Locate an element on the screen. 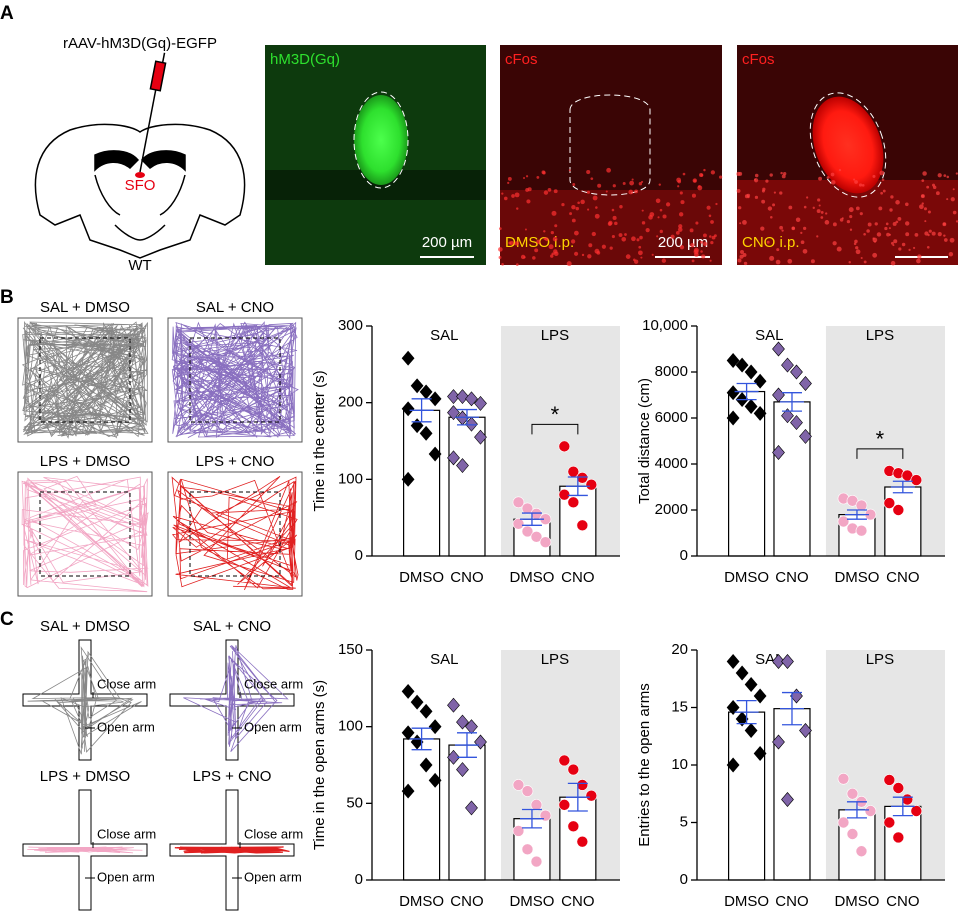 Image resolution: width=960 pixels, height=917 pixels. x-tick-label: DMSO is located at coordinates (746, 901).